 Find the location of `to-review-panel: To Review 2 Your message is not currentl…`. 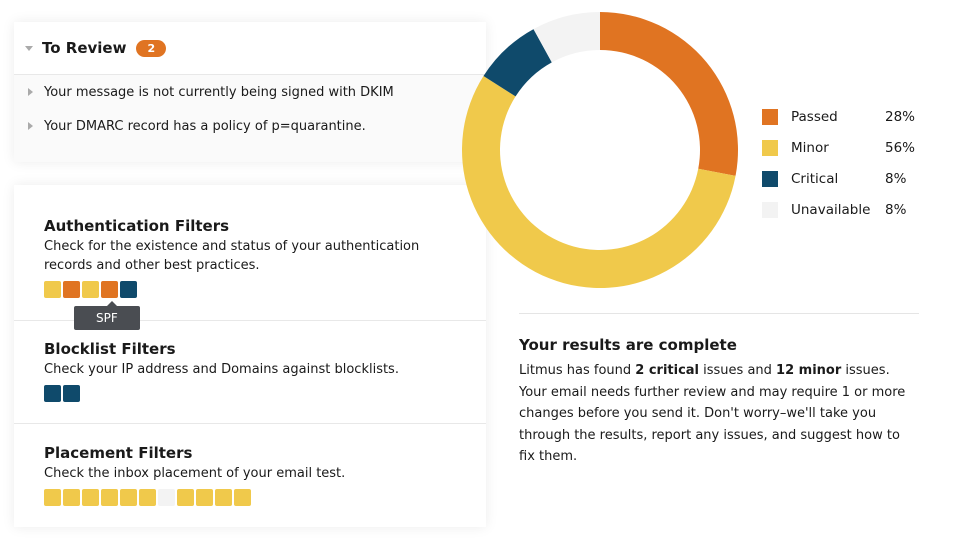

to-review-panel: To Review 2 Your message is not currentl… is located at coordinates (250, 92).